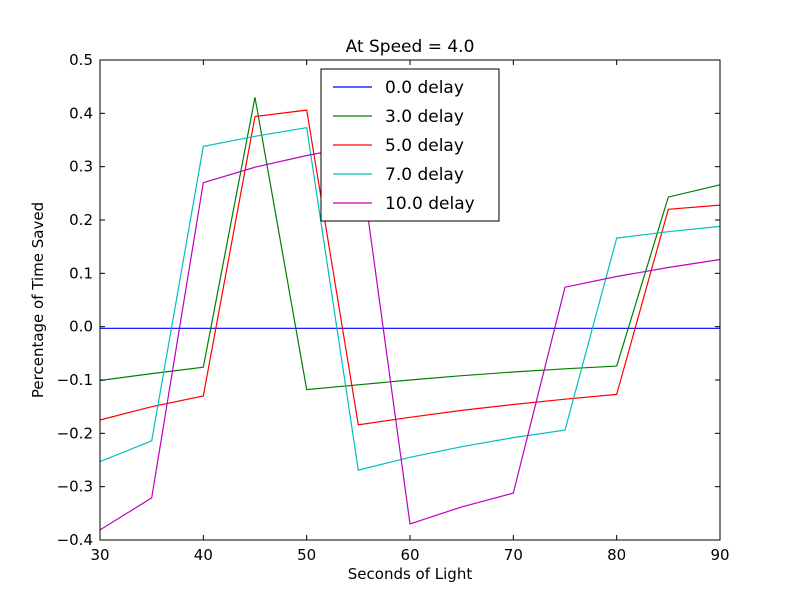  Describe the element at coordinates (81, 220) in the screenshot. I see `y-tick-label: 0.2` at that location.